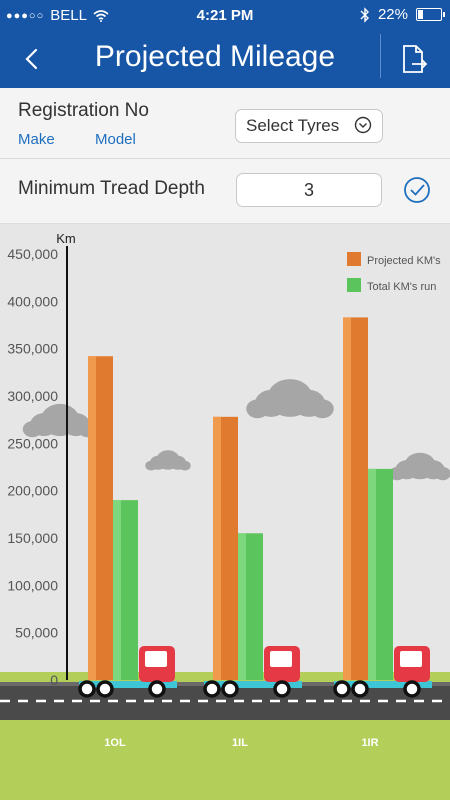 The image size is (450, 800). I want to click on y-tick-label: 450,000, so click(32, 254).